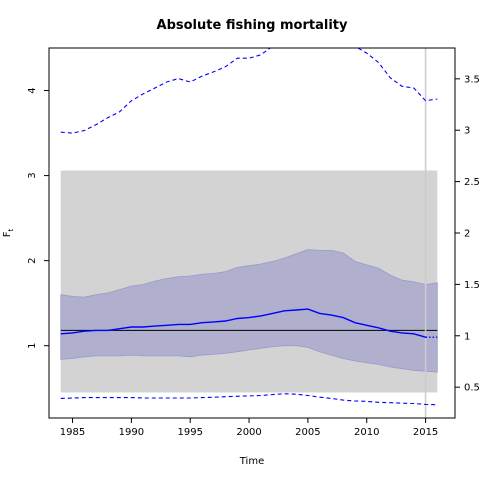 The image size is (480, 480). What do you see at coordinates (467, 234) in the screenshot?
I see `y-right-tick-label: 2` at bounding box center [467, 234].